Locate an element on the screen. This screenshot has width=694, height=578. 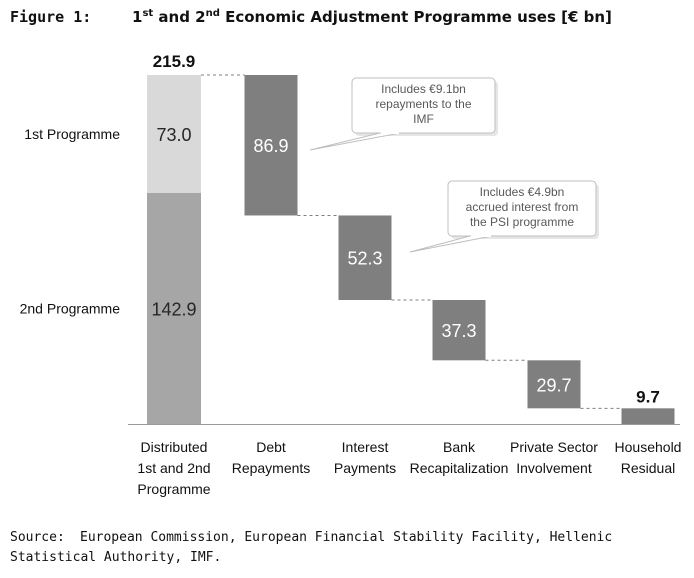
segment-name-label: 2nd Programme is located at coordinates (70, 309).